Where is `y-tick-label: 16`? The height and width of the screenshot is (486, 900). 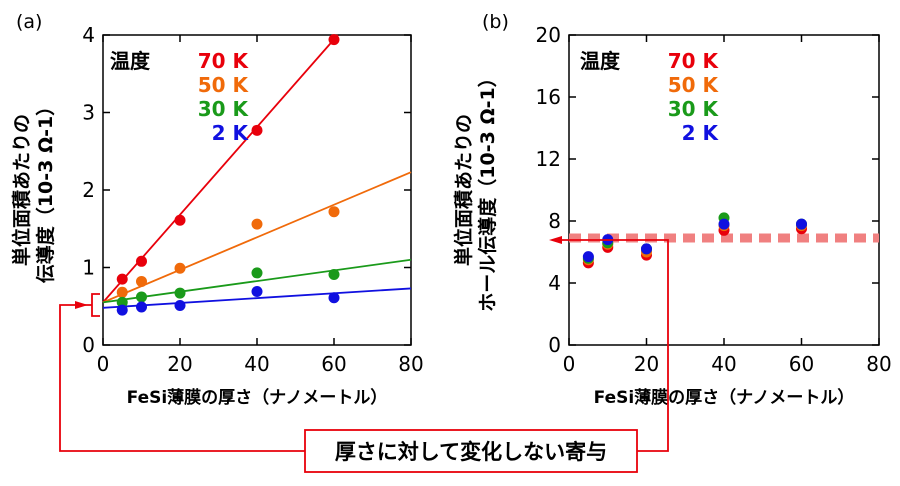
y-tick-label: 16 is located at coordinates (548, 97).